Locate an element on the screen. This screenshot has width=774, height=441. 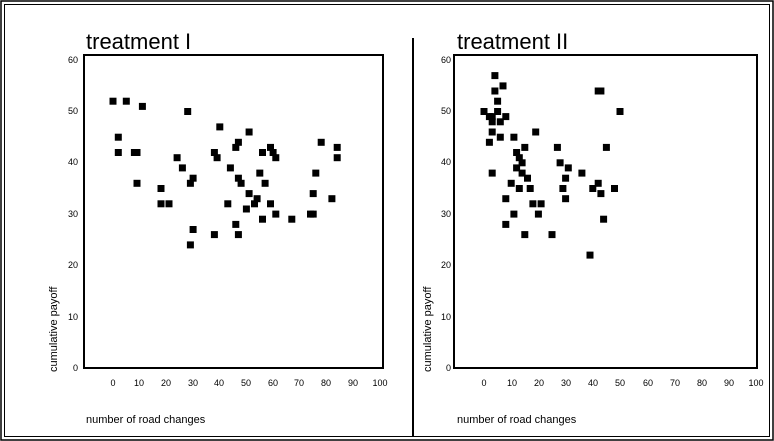
x-tick-label: 50 is located at coordinates (246, 383).